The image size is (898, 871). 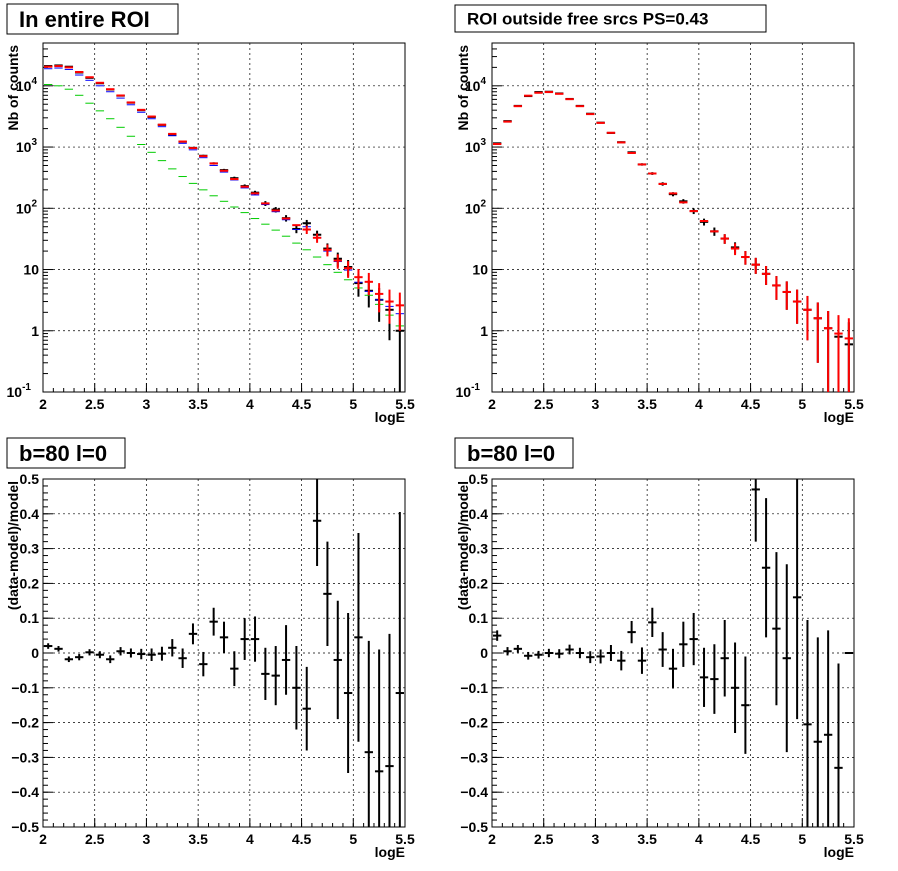 I want to click on y-tick-label: 0.5, so click(x=479, y=479).